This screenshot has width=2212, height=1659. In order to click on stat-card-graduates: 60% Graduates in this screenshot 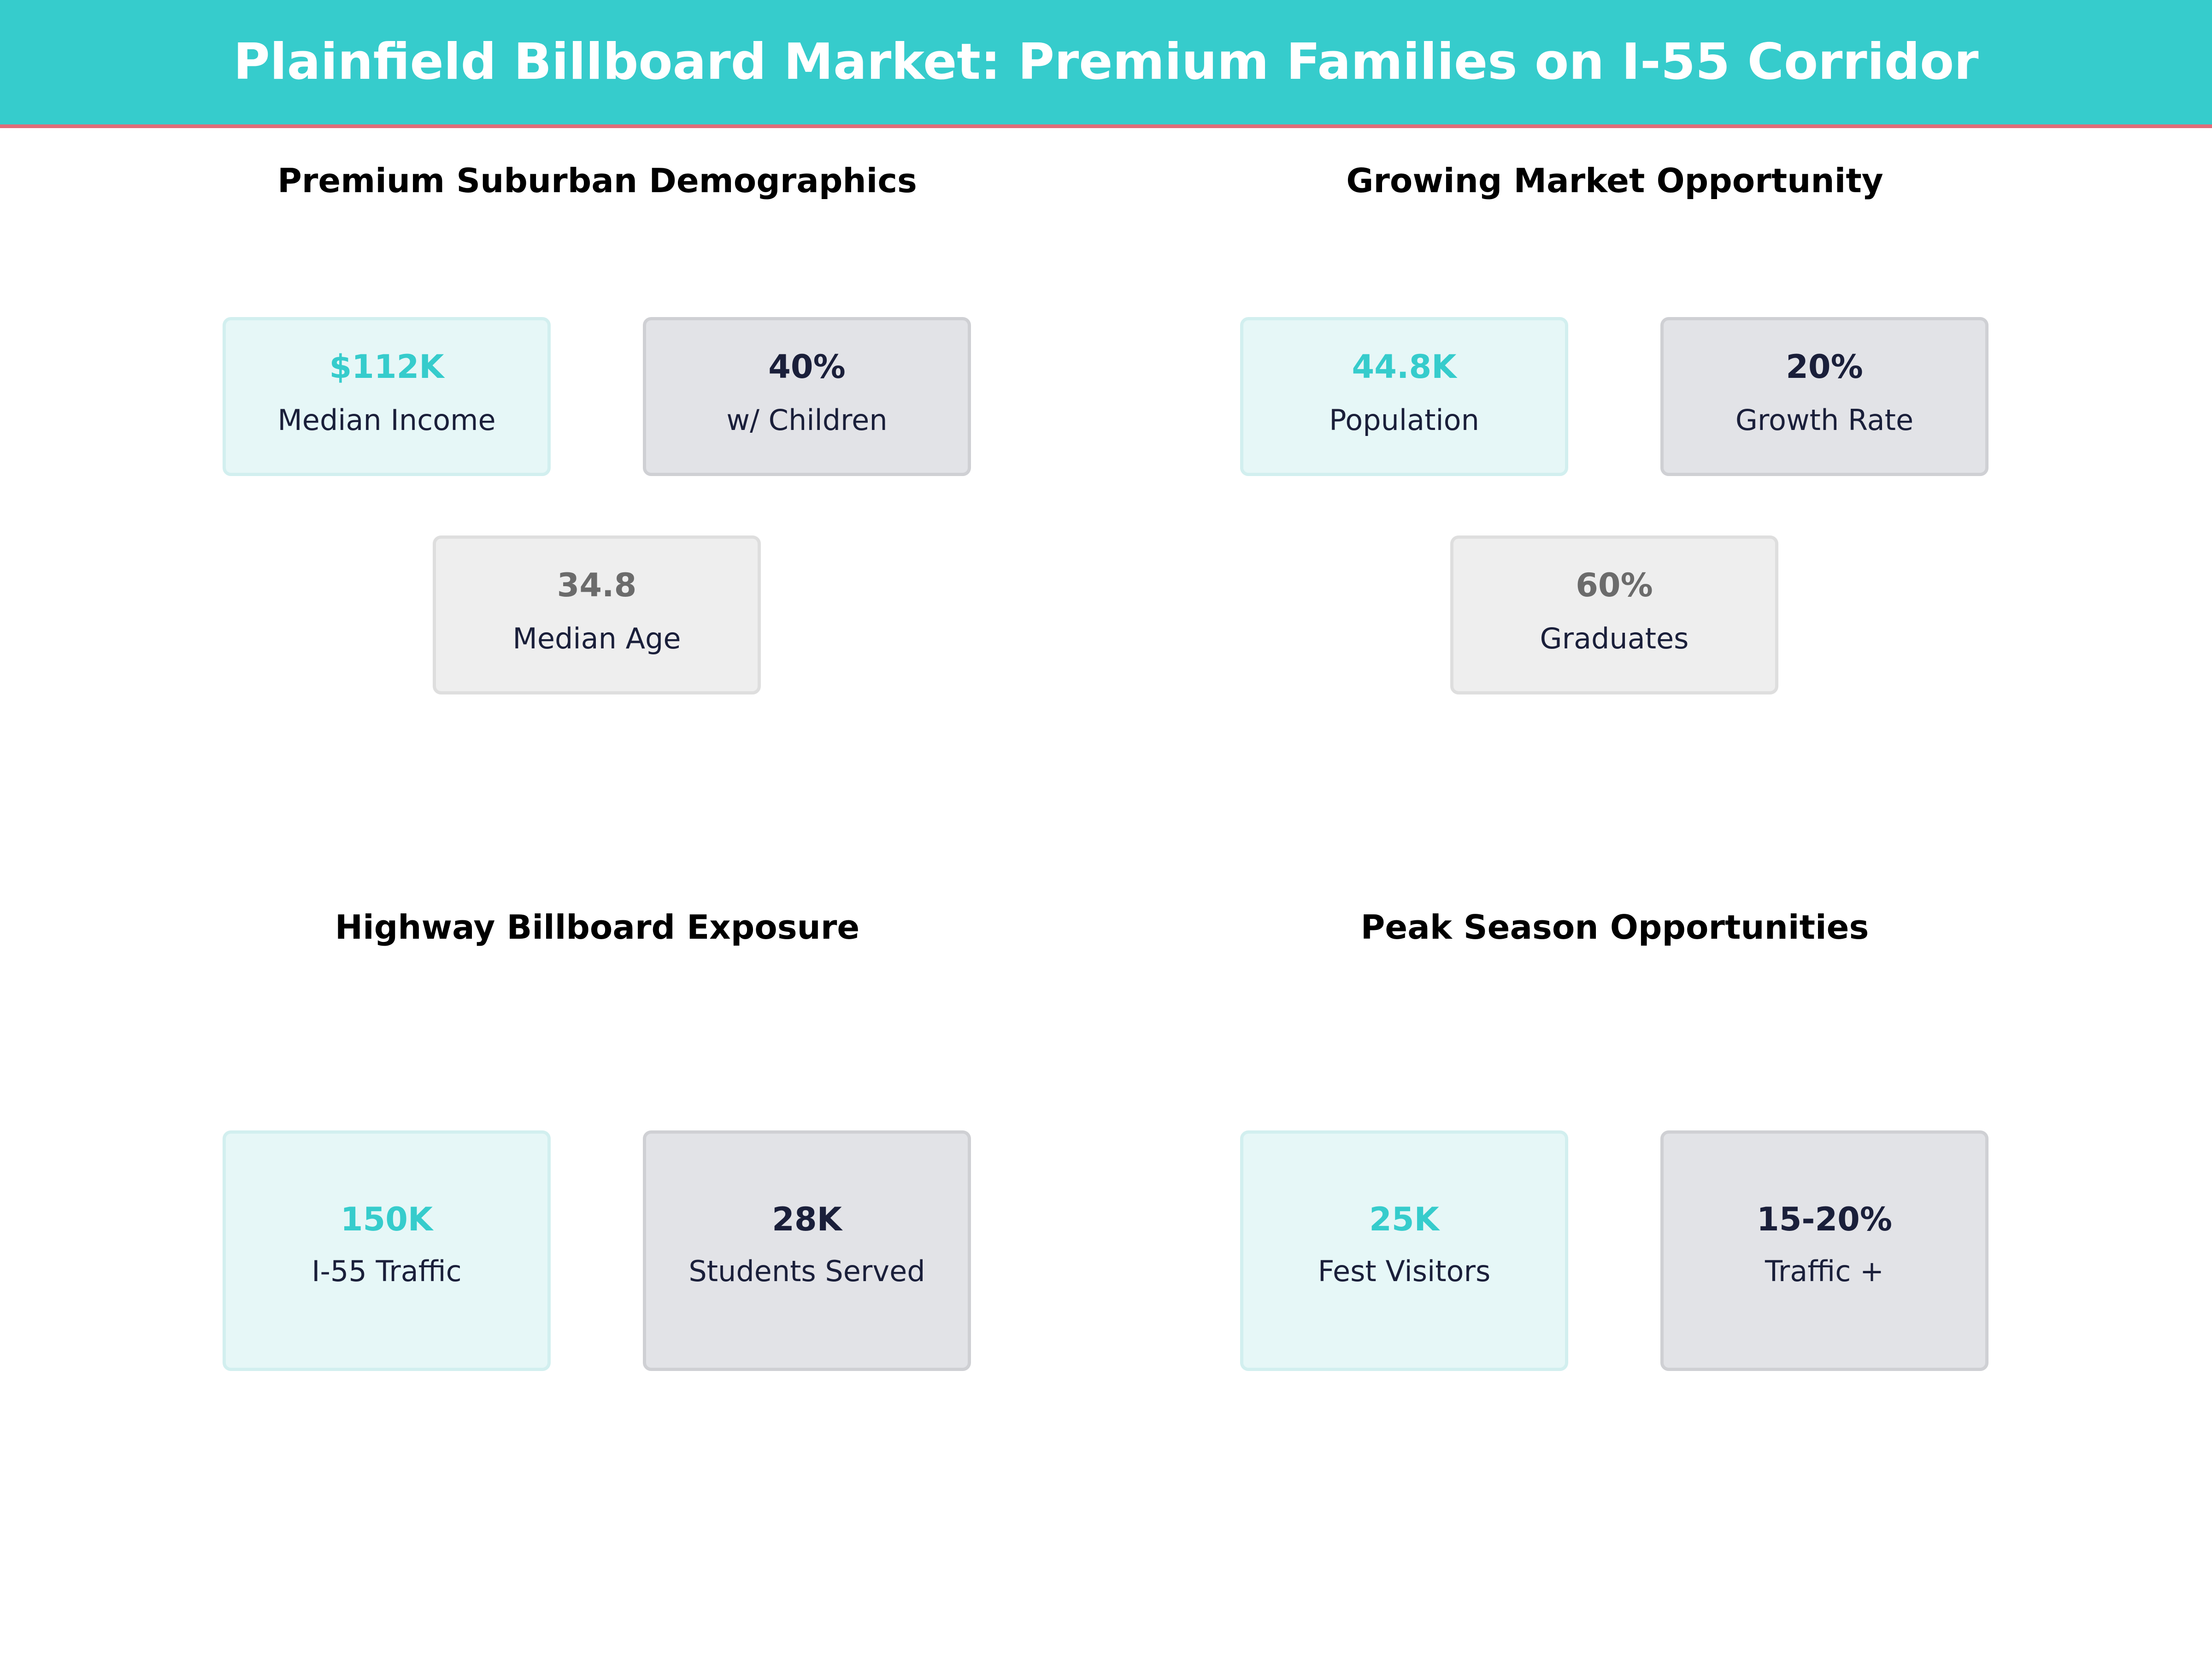, I will do `click(1614, 614)`.